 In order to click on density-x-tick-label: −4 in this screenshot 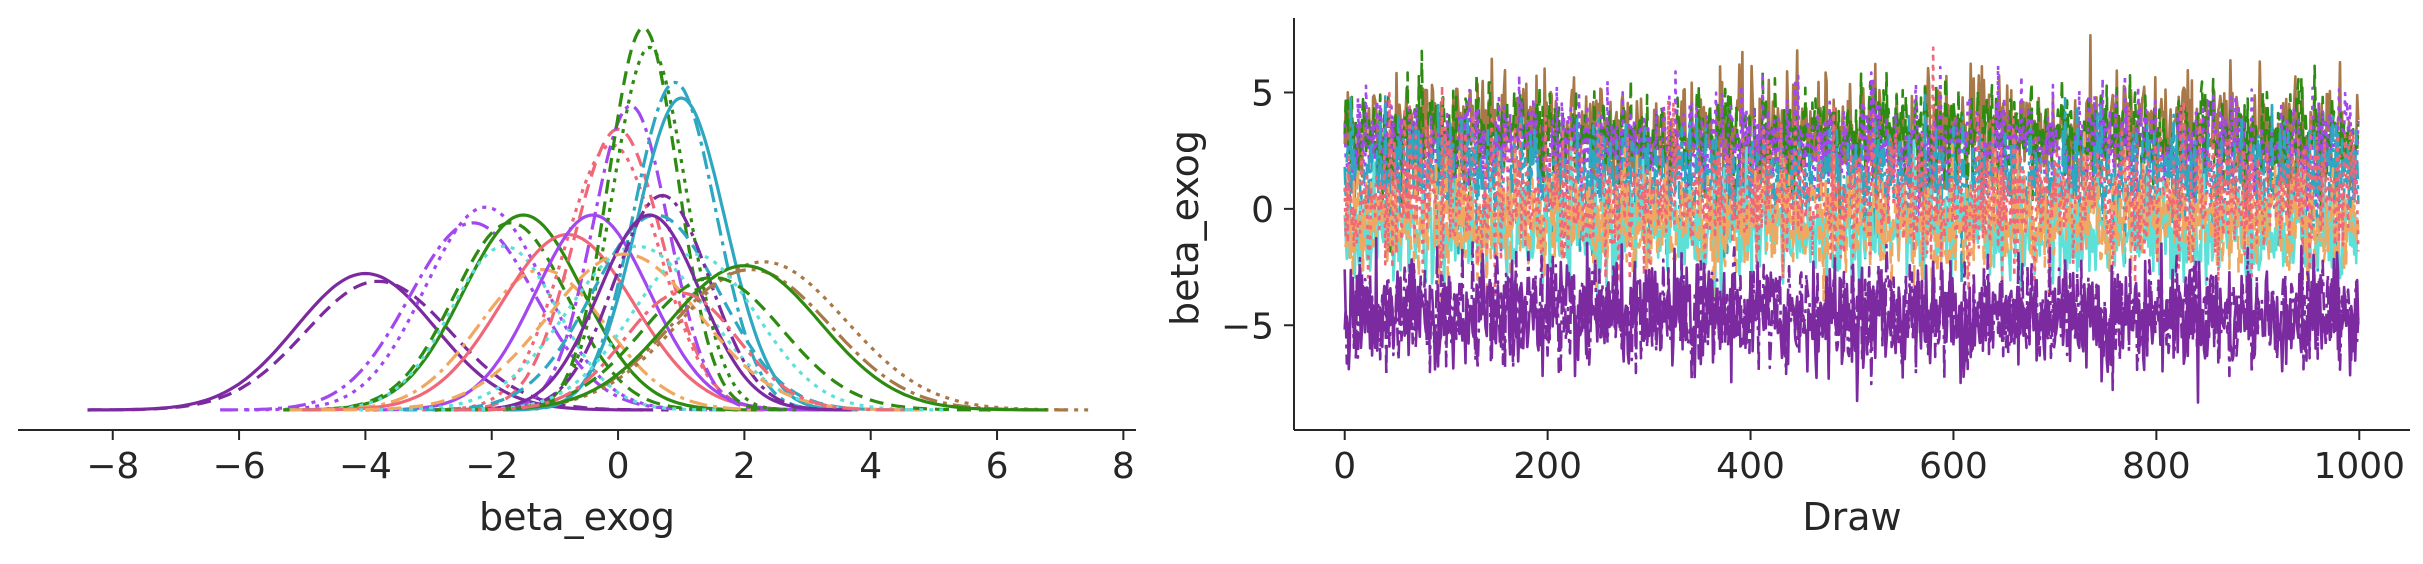, I will do `click(365, 466)`.